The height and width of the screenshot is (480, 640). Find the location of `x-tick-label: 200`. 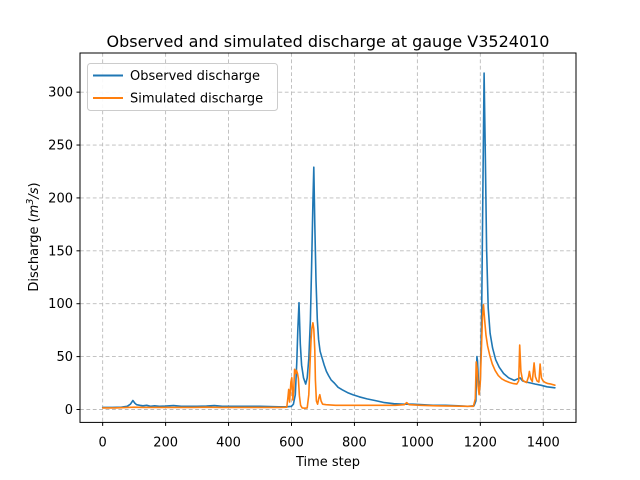

x-tick-label: 200 is located at coordinates (165, 442).